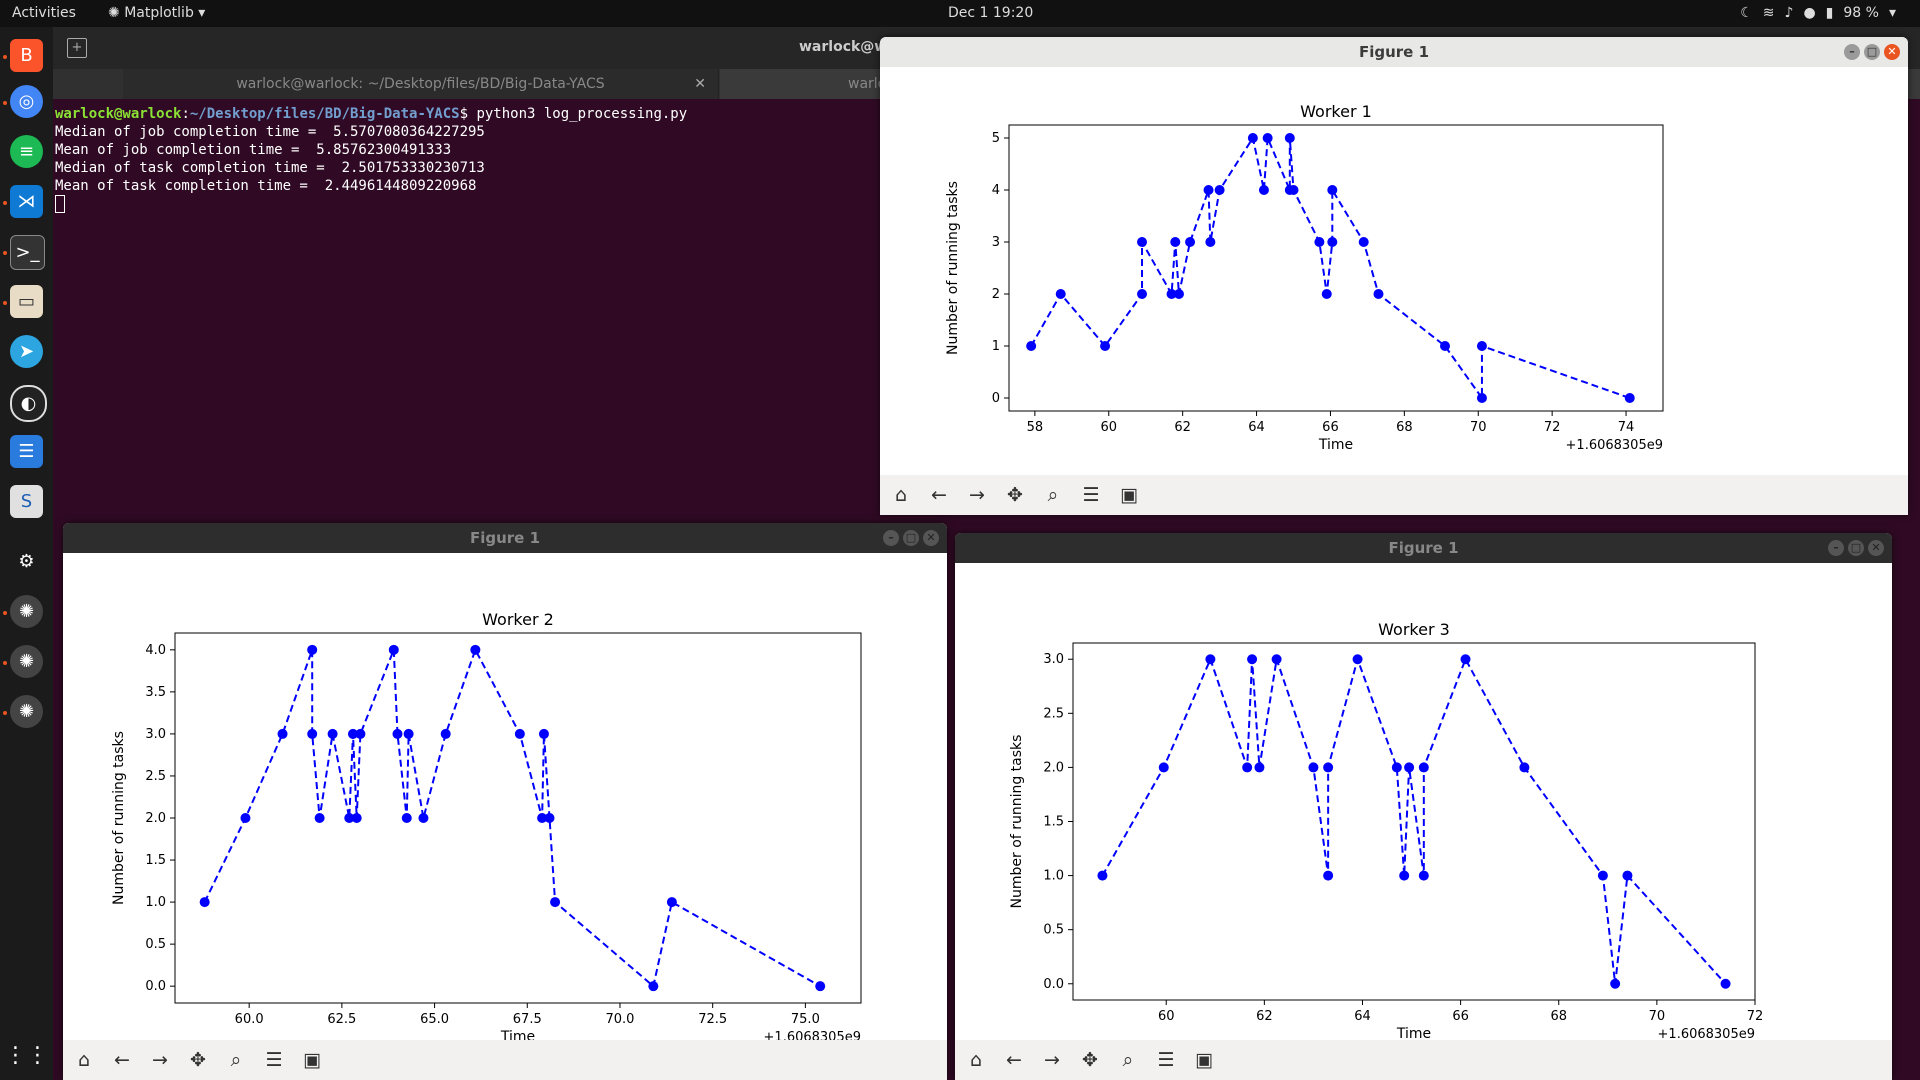 The height and width of the screenshot is (1080, 1920). I want to click on app-menu: ✺ Matplotlib ▾, so click(156, 13).